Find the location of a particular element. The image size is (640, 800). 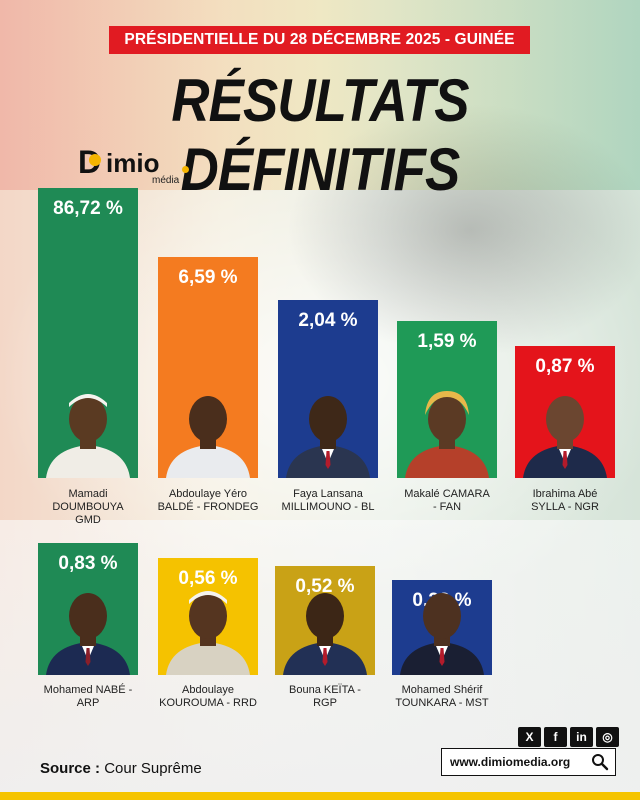

bar-8: 0,52 % is located at coordinates (325, 620).